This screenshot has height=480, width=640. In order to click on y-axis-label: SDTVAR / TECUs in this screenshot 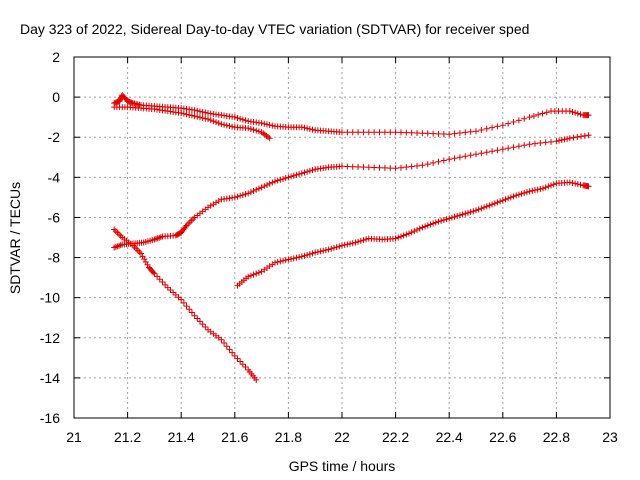, I will do `click(15, 238)`.